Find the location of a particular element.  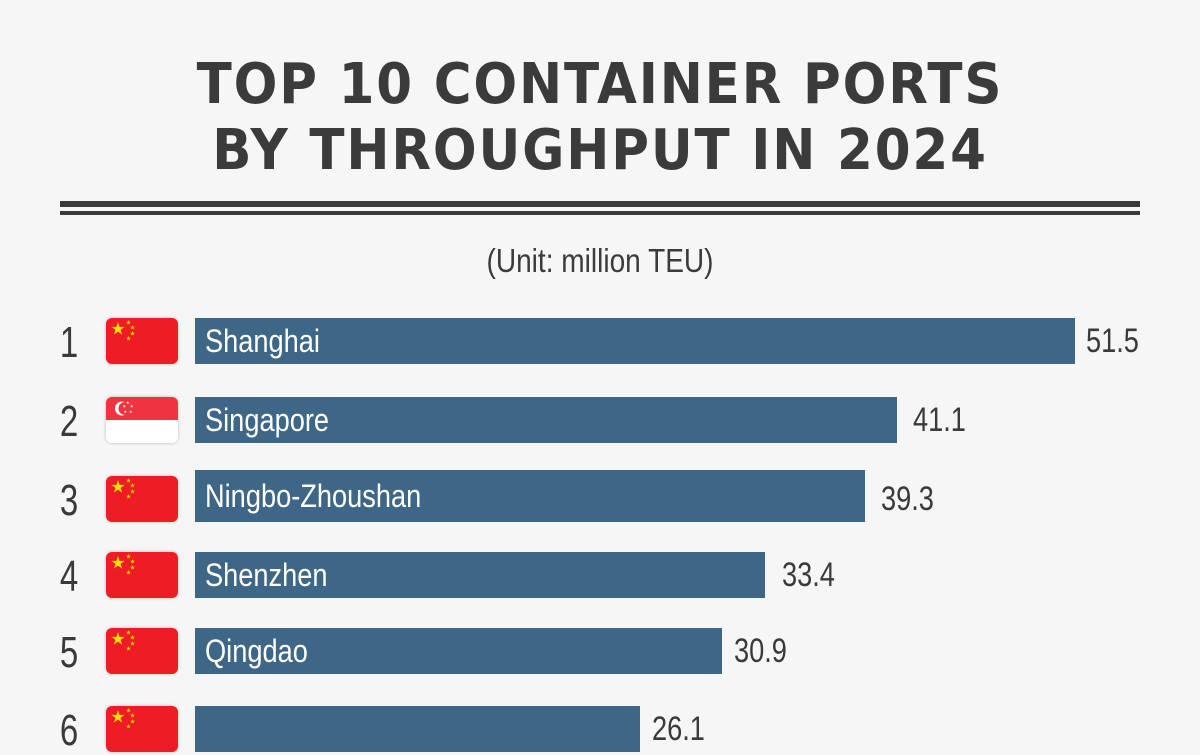

value-label: 30.9 is located at coordinates (760, 651).